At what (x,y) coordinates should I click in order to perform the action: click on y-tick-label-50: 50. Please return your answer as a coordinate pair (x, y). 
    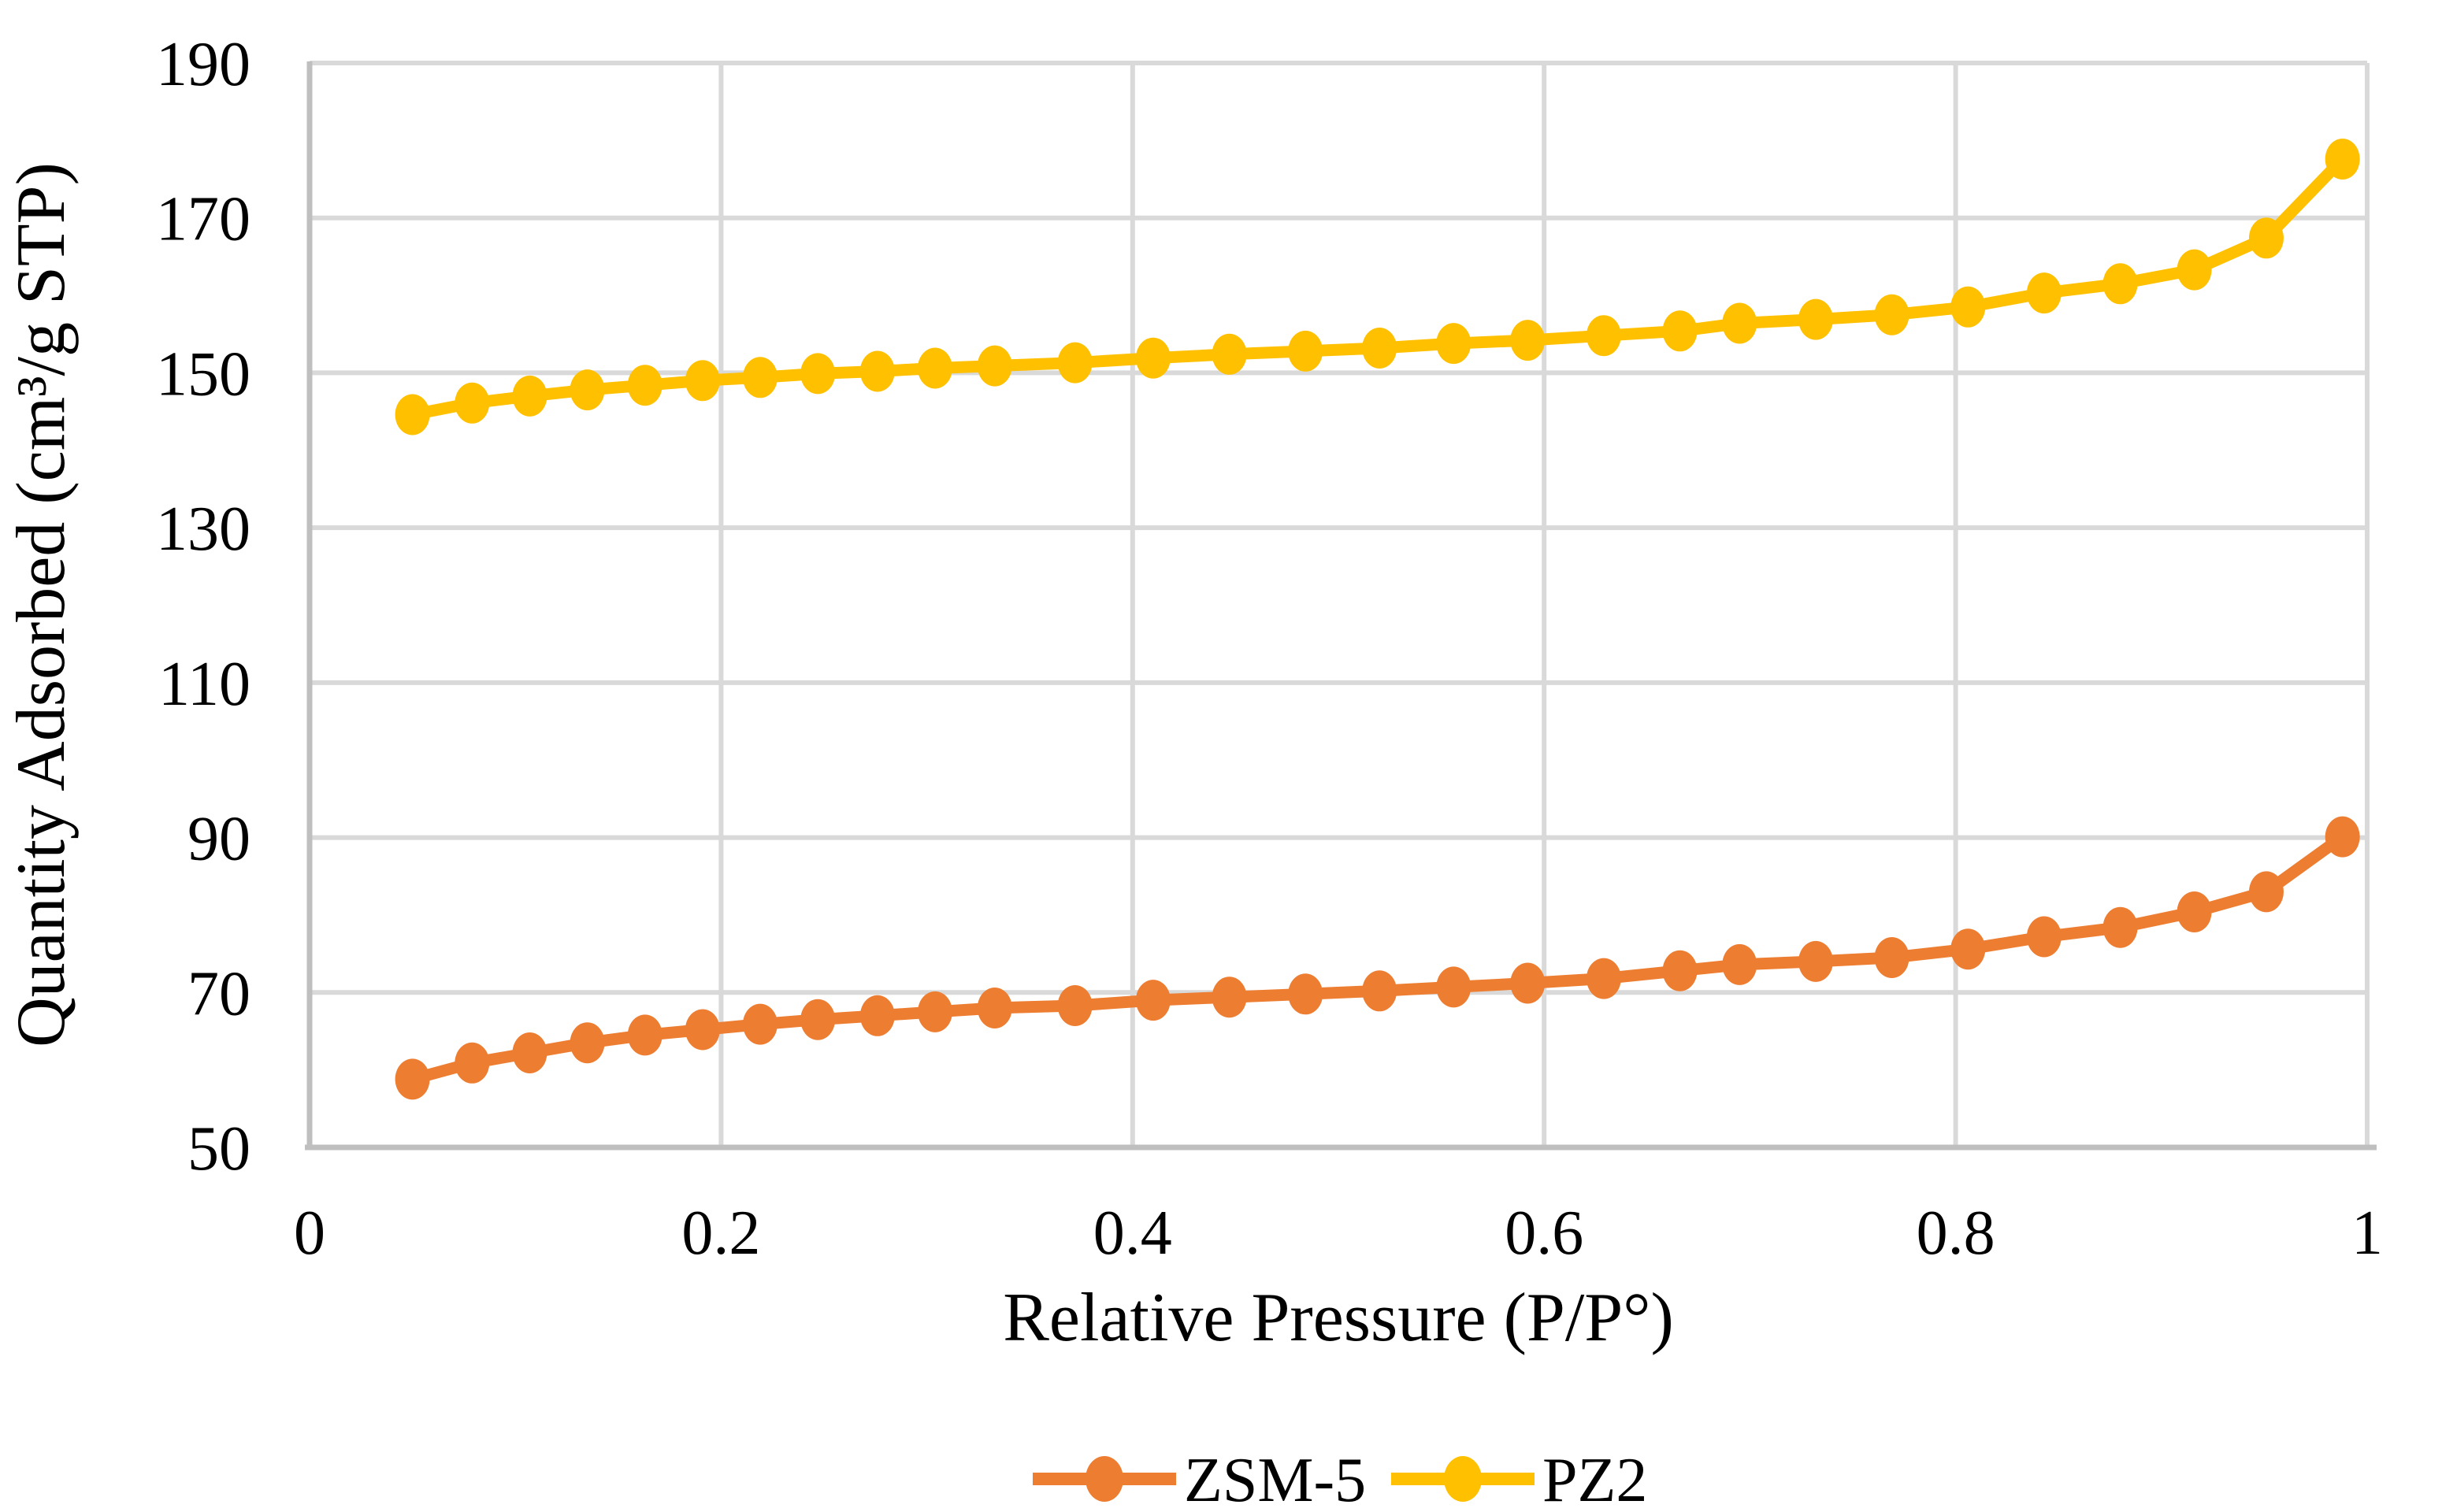
    Looking at the image, I should click on (219, 1149).